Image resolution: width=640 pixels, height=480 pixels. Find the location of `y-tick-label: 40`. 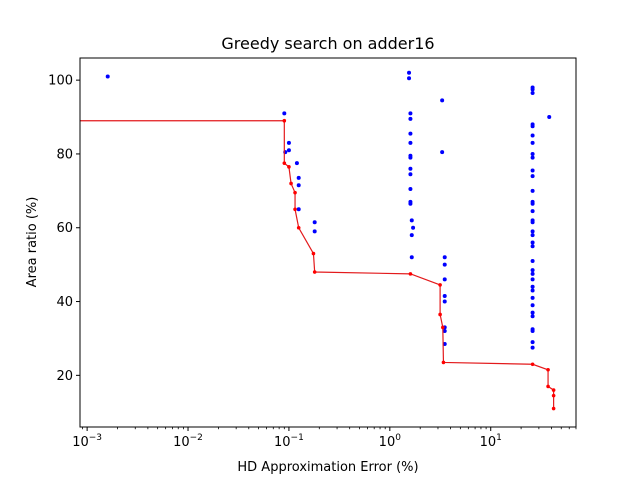

y-tick-label: 40 is located at coordinates (64, 302).